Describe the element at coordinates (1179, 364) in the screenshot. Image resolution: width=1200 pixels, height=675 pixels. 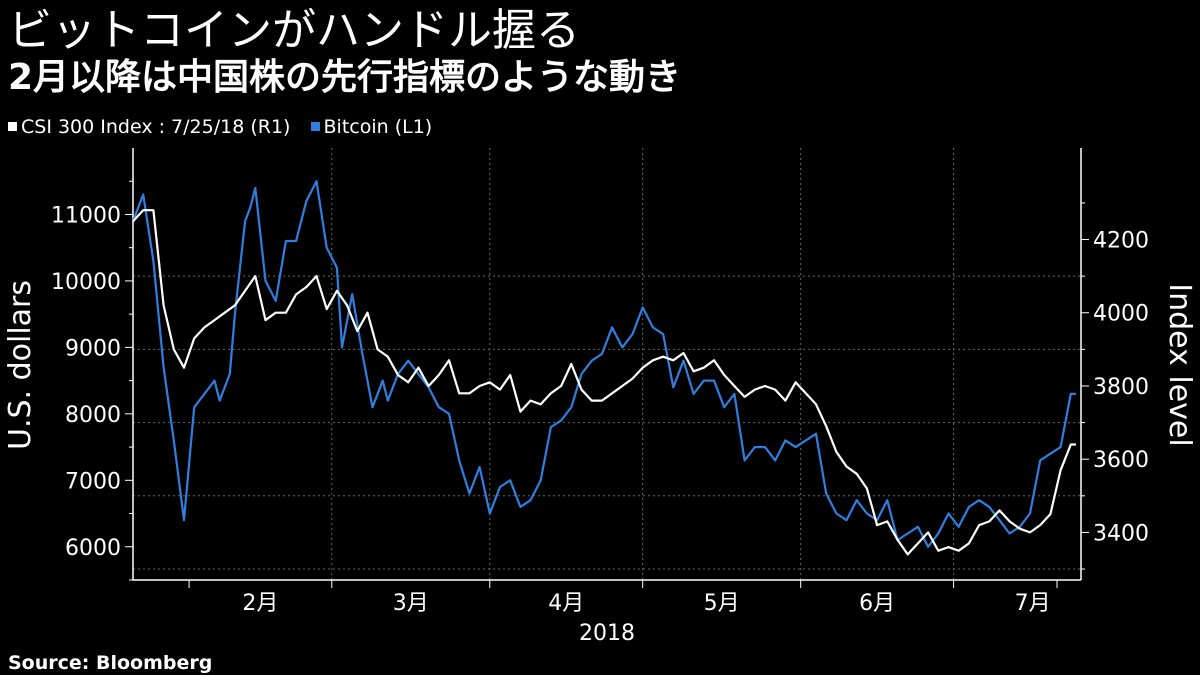
I see `y-axis-label-right: Index level` at that location.